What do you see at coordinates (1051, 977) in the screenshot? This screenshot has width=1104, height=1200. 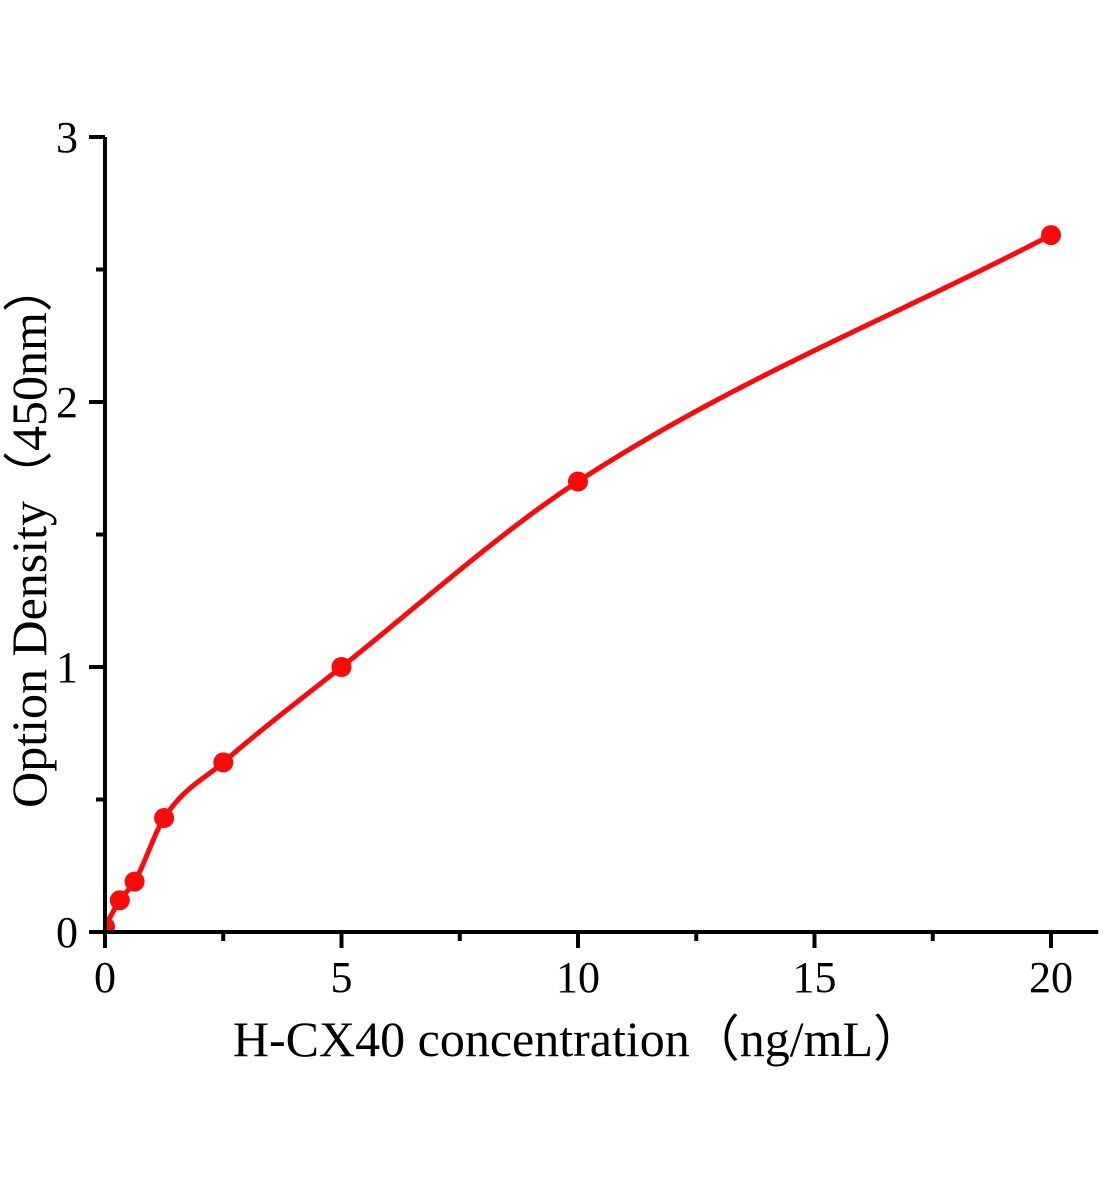 I see `x-tick-label: 20` at bounding box center [1051, 977].